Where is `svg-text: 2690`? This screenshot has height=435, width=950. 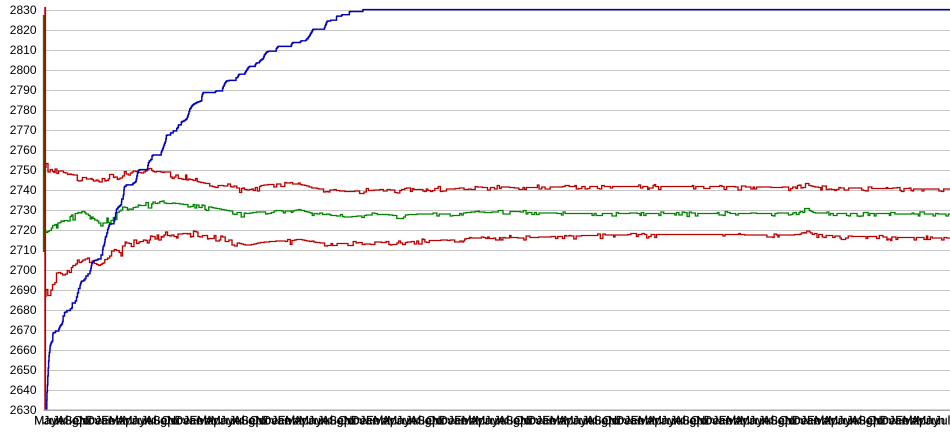 svg-text: 2690 is located at coordinates (23, 290).